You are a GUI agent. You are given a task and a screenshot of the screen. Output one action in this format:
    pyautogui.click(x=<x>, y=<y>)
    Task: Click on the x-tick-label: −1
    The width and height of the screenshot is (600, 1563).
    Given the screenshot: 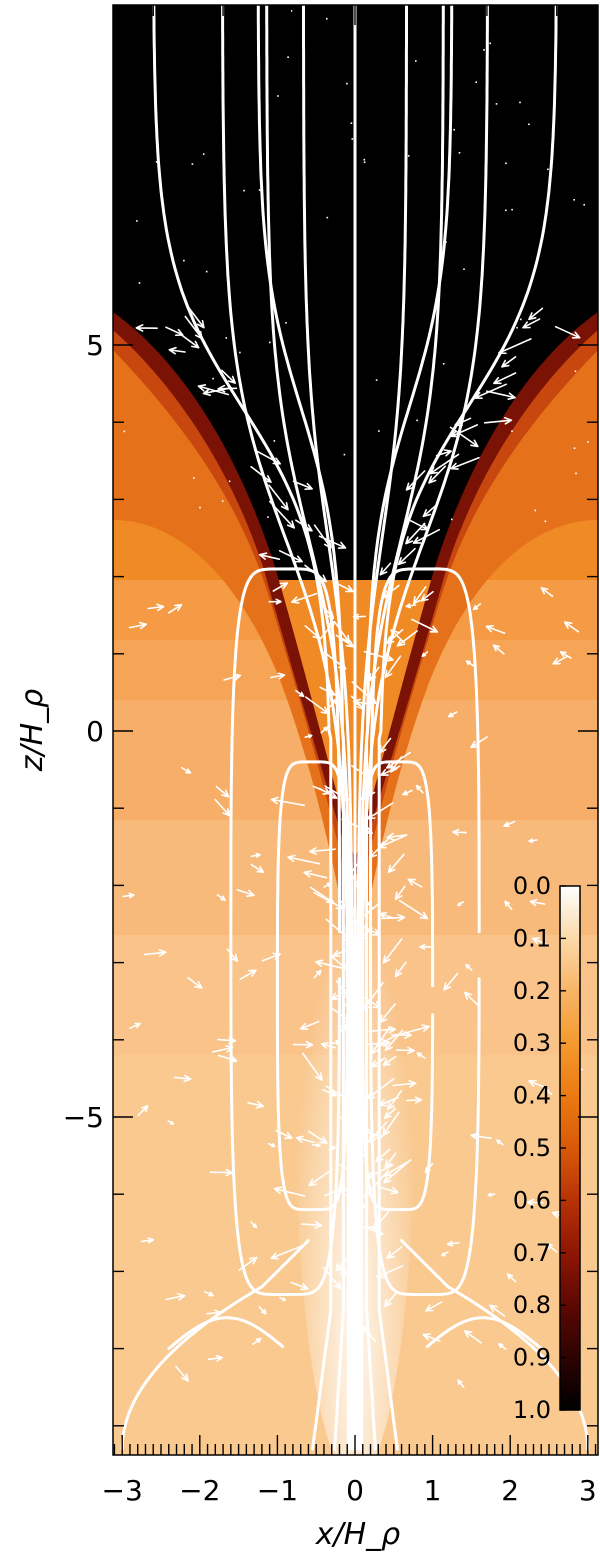 What is the action you would take?
    pyautogui.click(x=277, y=1490)
    